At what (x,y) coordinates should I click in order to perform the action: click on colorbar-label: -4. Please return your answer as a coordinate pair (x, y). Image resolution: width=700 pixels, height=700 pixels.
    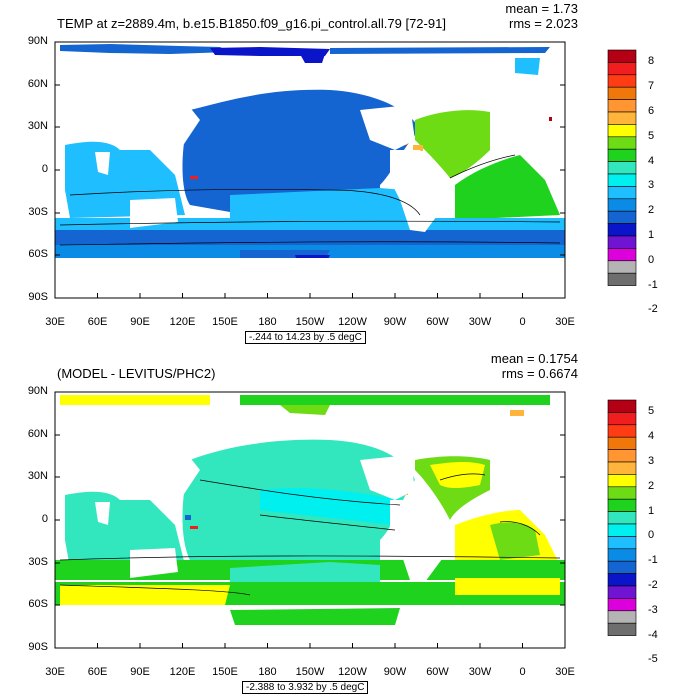
    Looking at the image, I should click on (653, 634).